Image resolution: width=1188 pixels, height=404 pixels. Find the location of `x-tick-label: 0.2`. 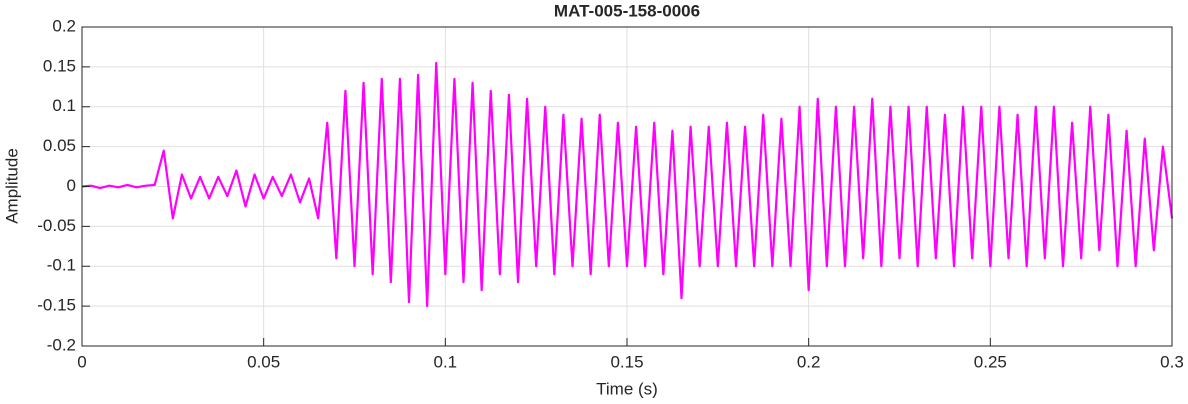

x-tick-label: 0.2 is located at coordinates (809, 361).